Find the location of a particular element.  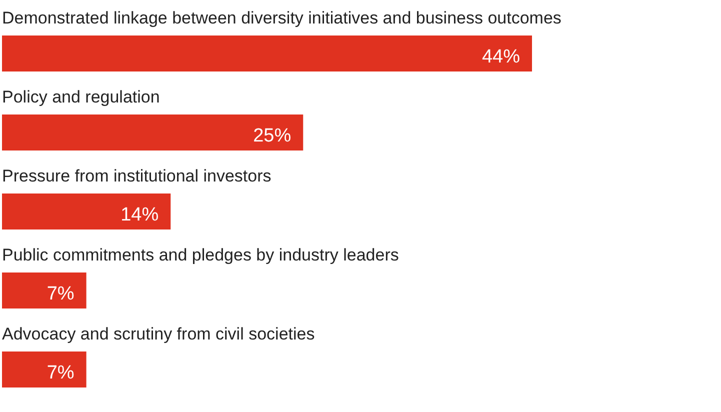

y-tick-label: Demonstrated linkage between diversity initiatives and business outcomes is located at coordinates (282, 18).